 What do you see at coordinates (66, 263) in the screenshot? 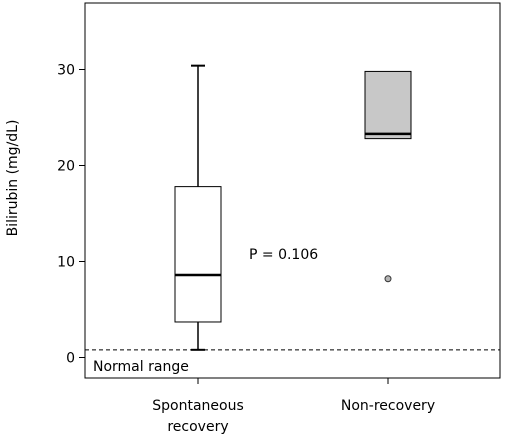
I see `y-tick-label: 10` at bounding box center [66, 263].